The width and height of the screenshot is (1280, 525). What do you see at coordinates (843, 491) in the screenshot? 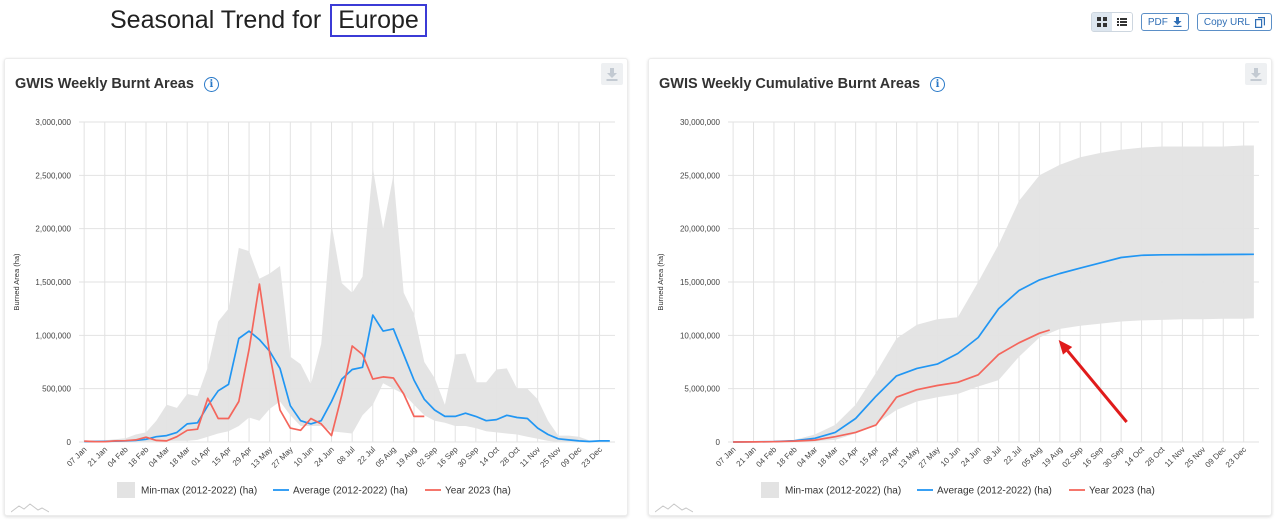
I see `legend-label-minmax: Min-max (2012-2022) (ha)` at bounding box center [843, 491].